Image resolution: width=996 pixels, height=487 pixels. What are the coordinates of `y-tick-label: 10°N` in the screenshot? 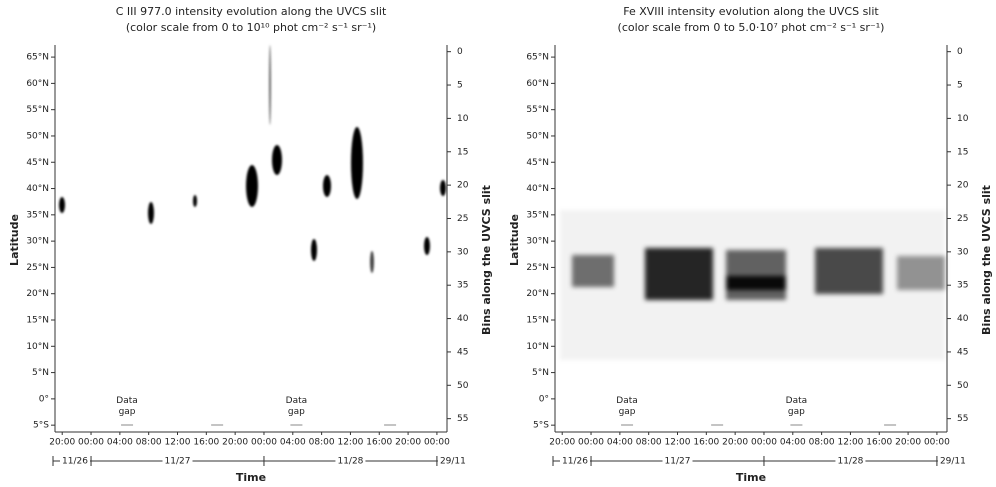 It's located at (537, 347).